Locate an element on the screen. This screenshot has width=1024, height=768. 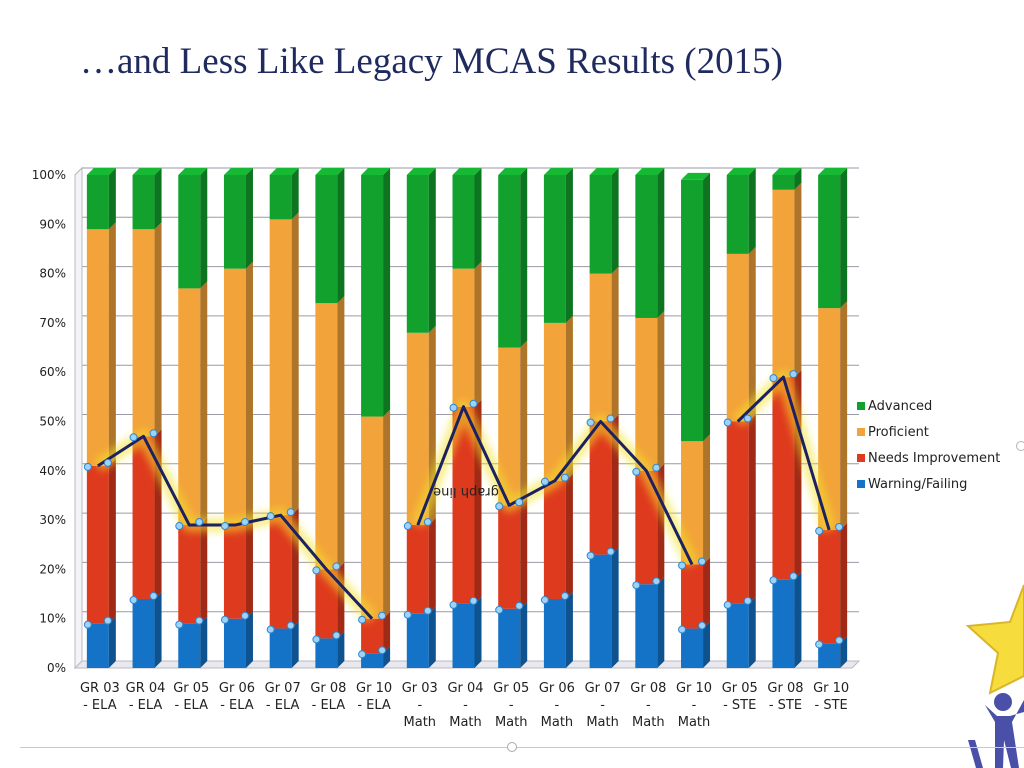
y-axis-wall is located at coordinates (78, 418).